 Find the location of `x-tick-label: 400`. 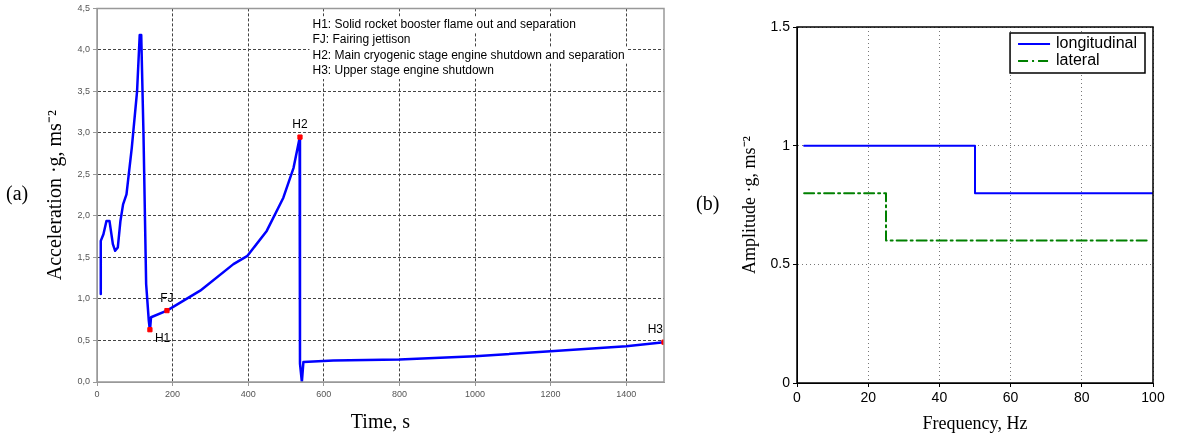

x-tick-label: 400 is located at coordinates (248, 393).